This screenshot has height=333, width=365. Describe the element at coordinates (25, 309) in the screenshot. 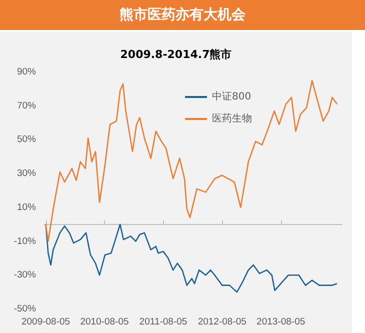

I see `y-tick-label: -50%` at that location.